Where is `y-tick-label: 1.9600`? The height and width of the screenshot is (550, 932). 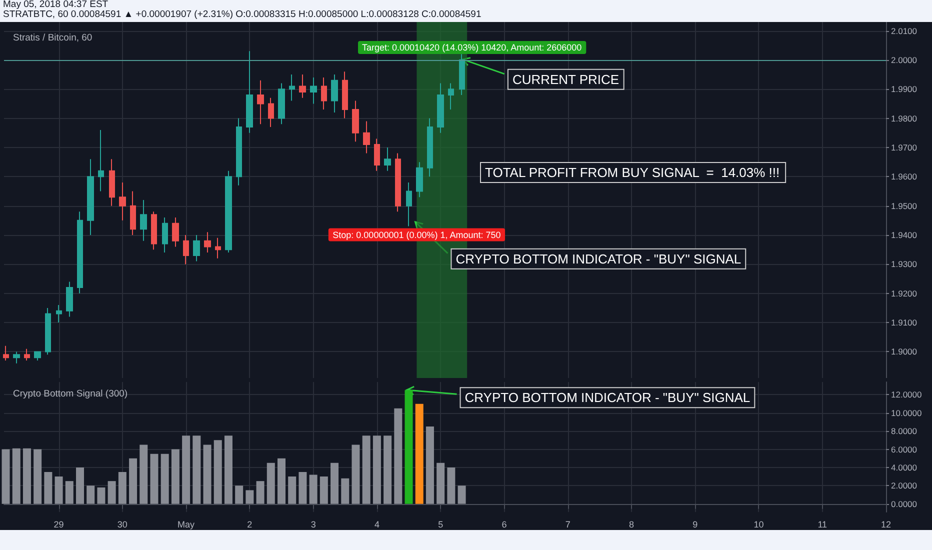 y-tick-label: 1.9600 is located at coordinates (904, 177).